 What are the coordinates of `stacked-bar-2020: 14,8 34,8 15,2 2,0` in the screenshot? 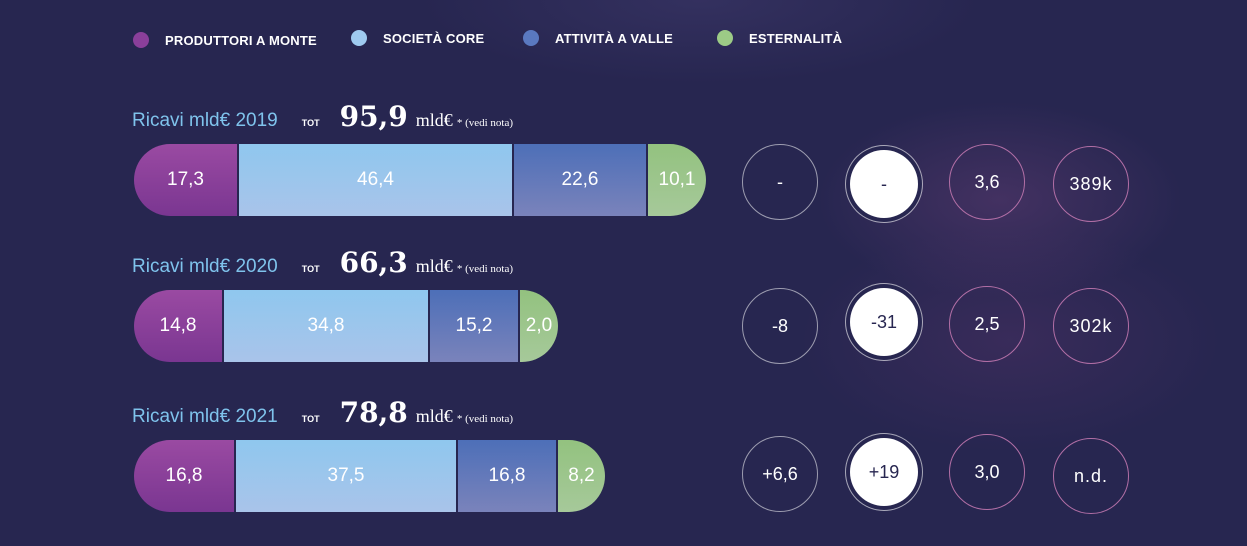 It's located at (346, 326).